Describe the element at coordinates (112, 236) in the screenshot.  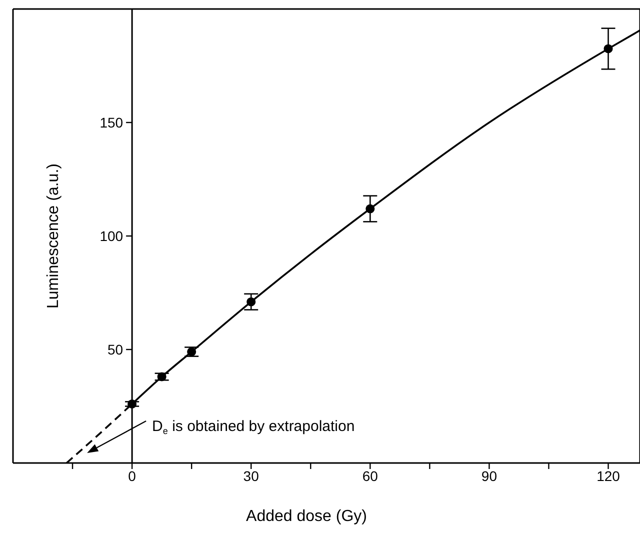
I see `y-tick-label: 100` at that location.